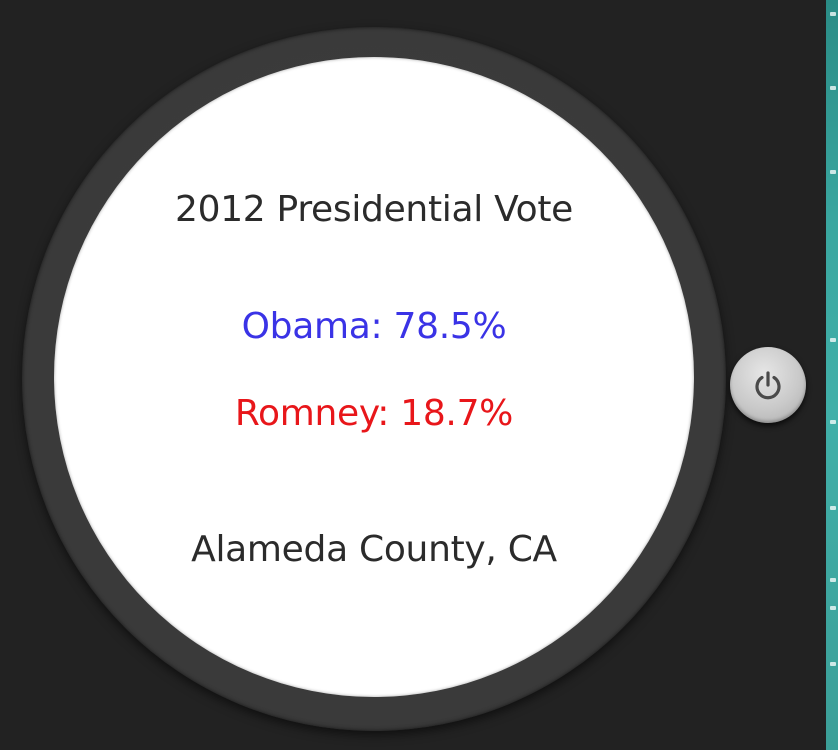 The width and height of the screenshot is (838, 750). What do you see at coordinates (373, 209) in the screenshot?
I see `watch-title: 2012 Presidential Vote` at bounding box center [373, 209].